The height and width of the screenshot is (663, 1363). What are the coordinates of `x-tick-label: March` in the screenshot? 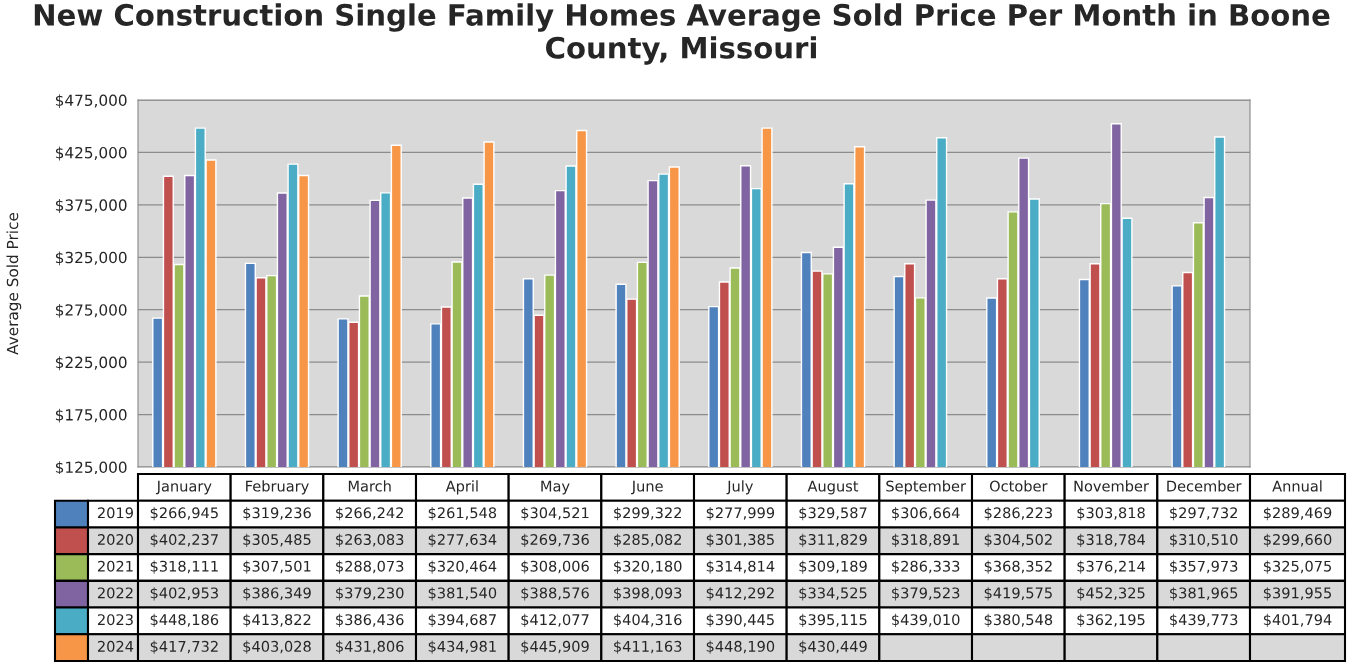 It's located at (369, 486).